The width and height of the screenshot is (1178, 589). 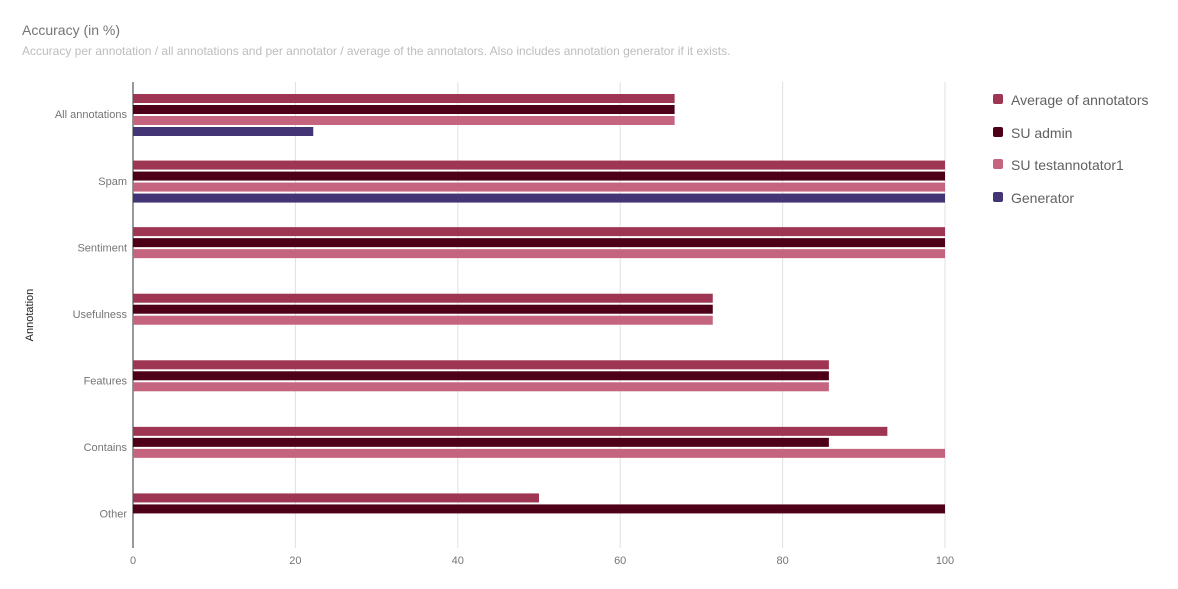 I want to click on bar-su-admin-sentiment, so click(x=539, y=243).